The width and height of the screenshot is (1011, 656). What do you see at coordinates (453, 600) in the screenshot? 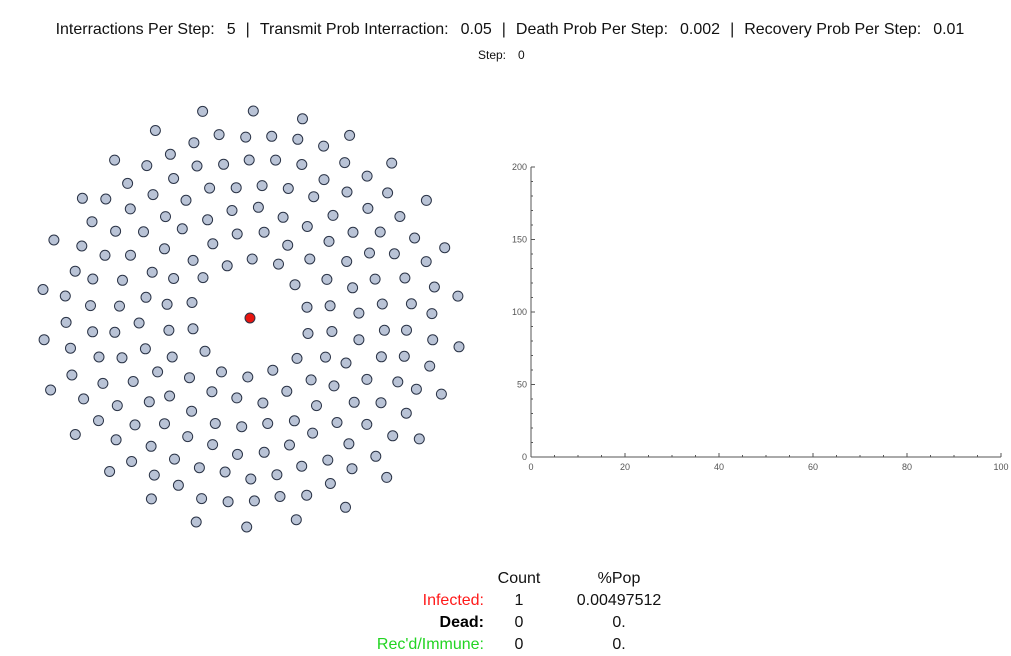
I see `infected-label: Infected:` at bounding box center [453, 600].